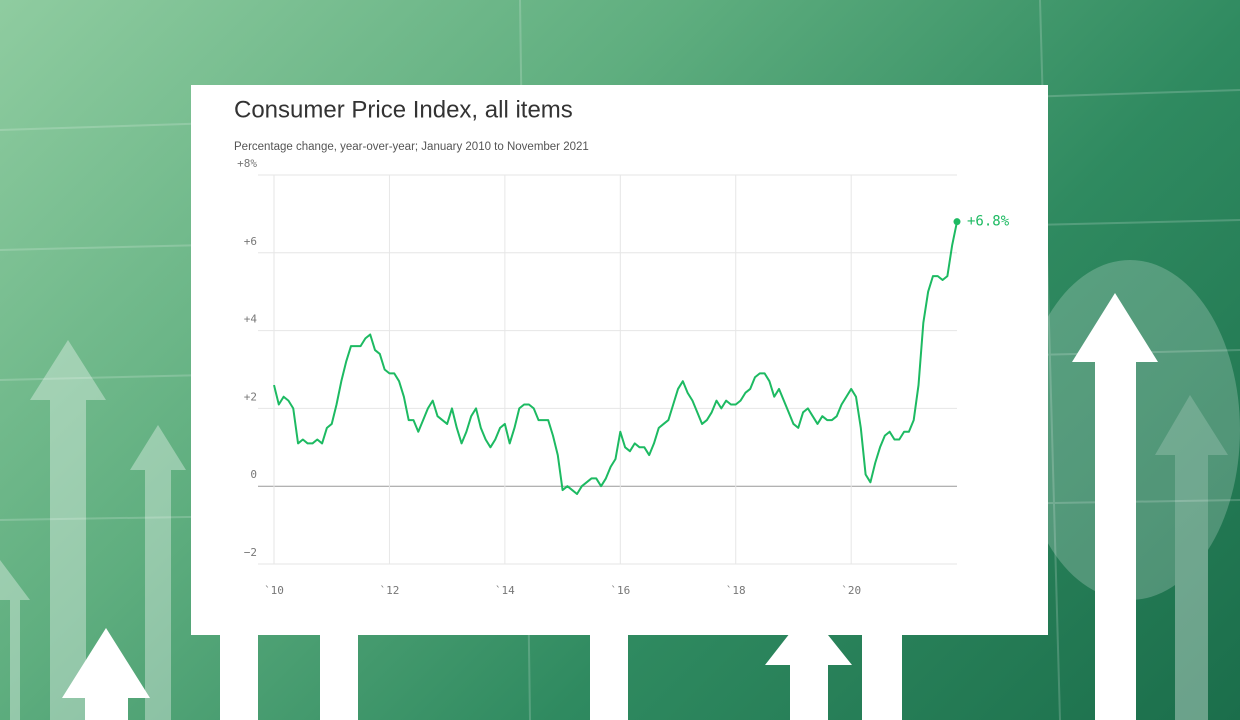  What do you see at coordinates (736, 590) in the screenshot?
I see `x-tick-label: `18` at bounding box center [736, 590].